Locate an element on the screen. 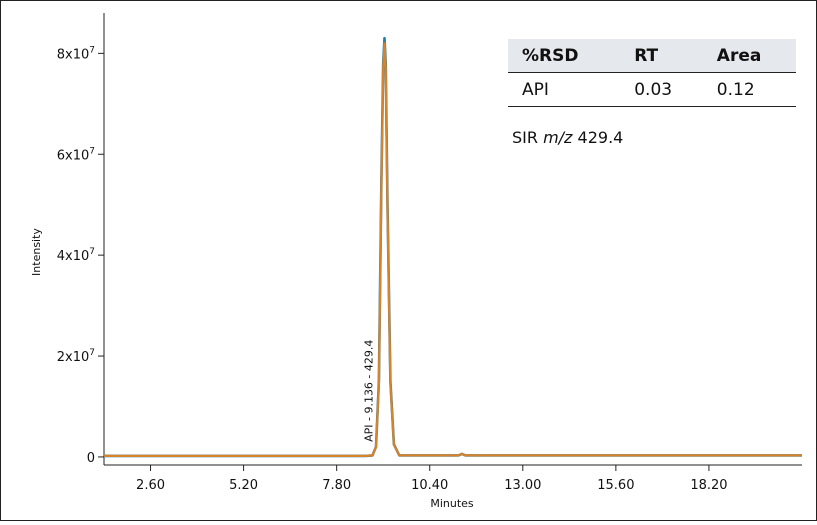 The width and height of the screenshot is (817, 525). sir-prefix: SIR is located at coordinates (528, 137).